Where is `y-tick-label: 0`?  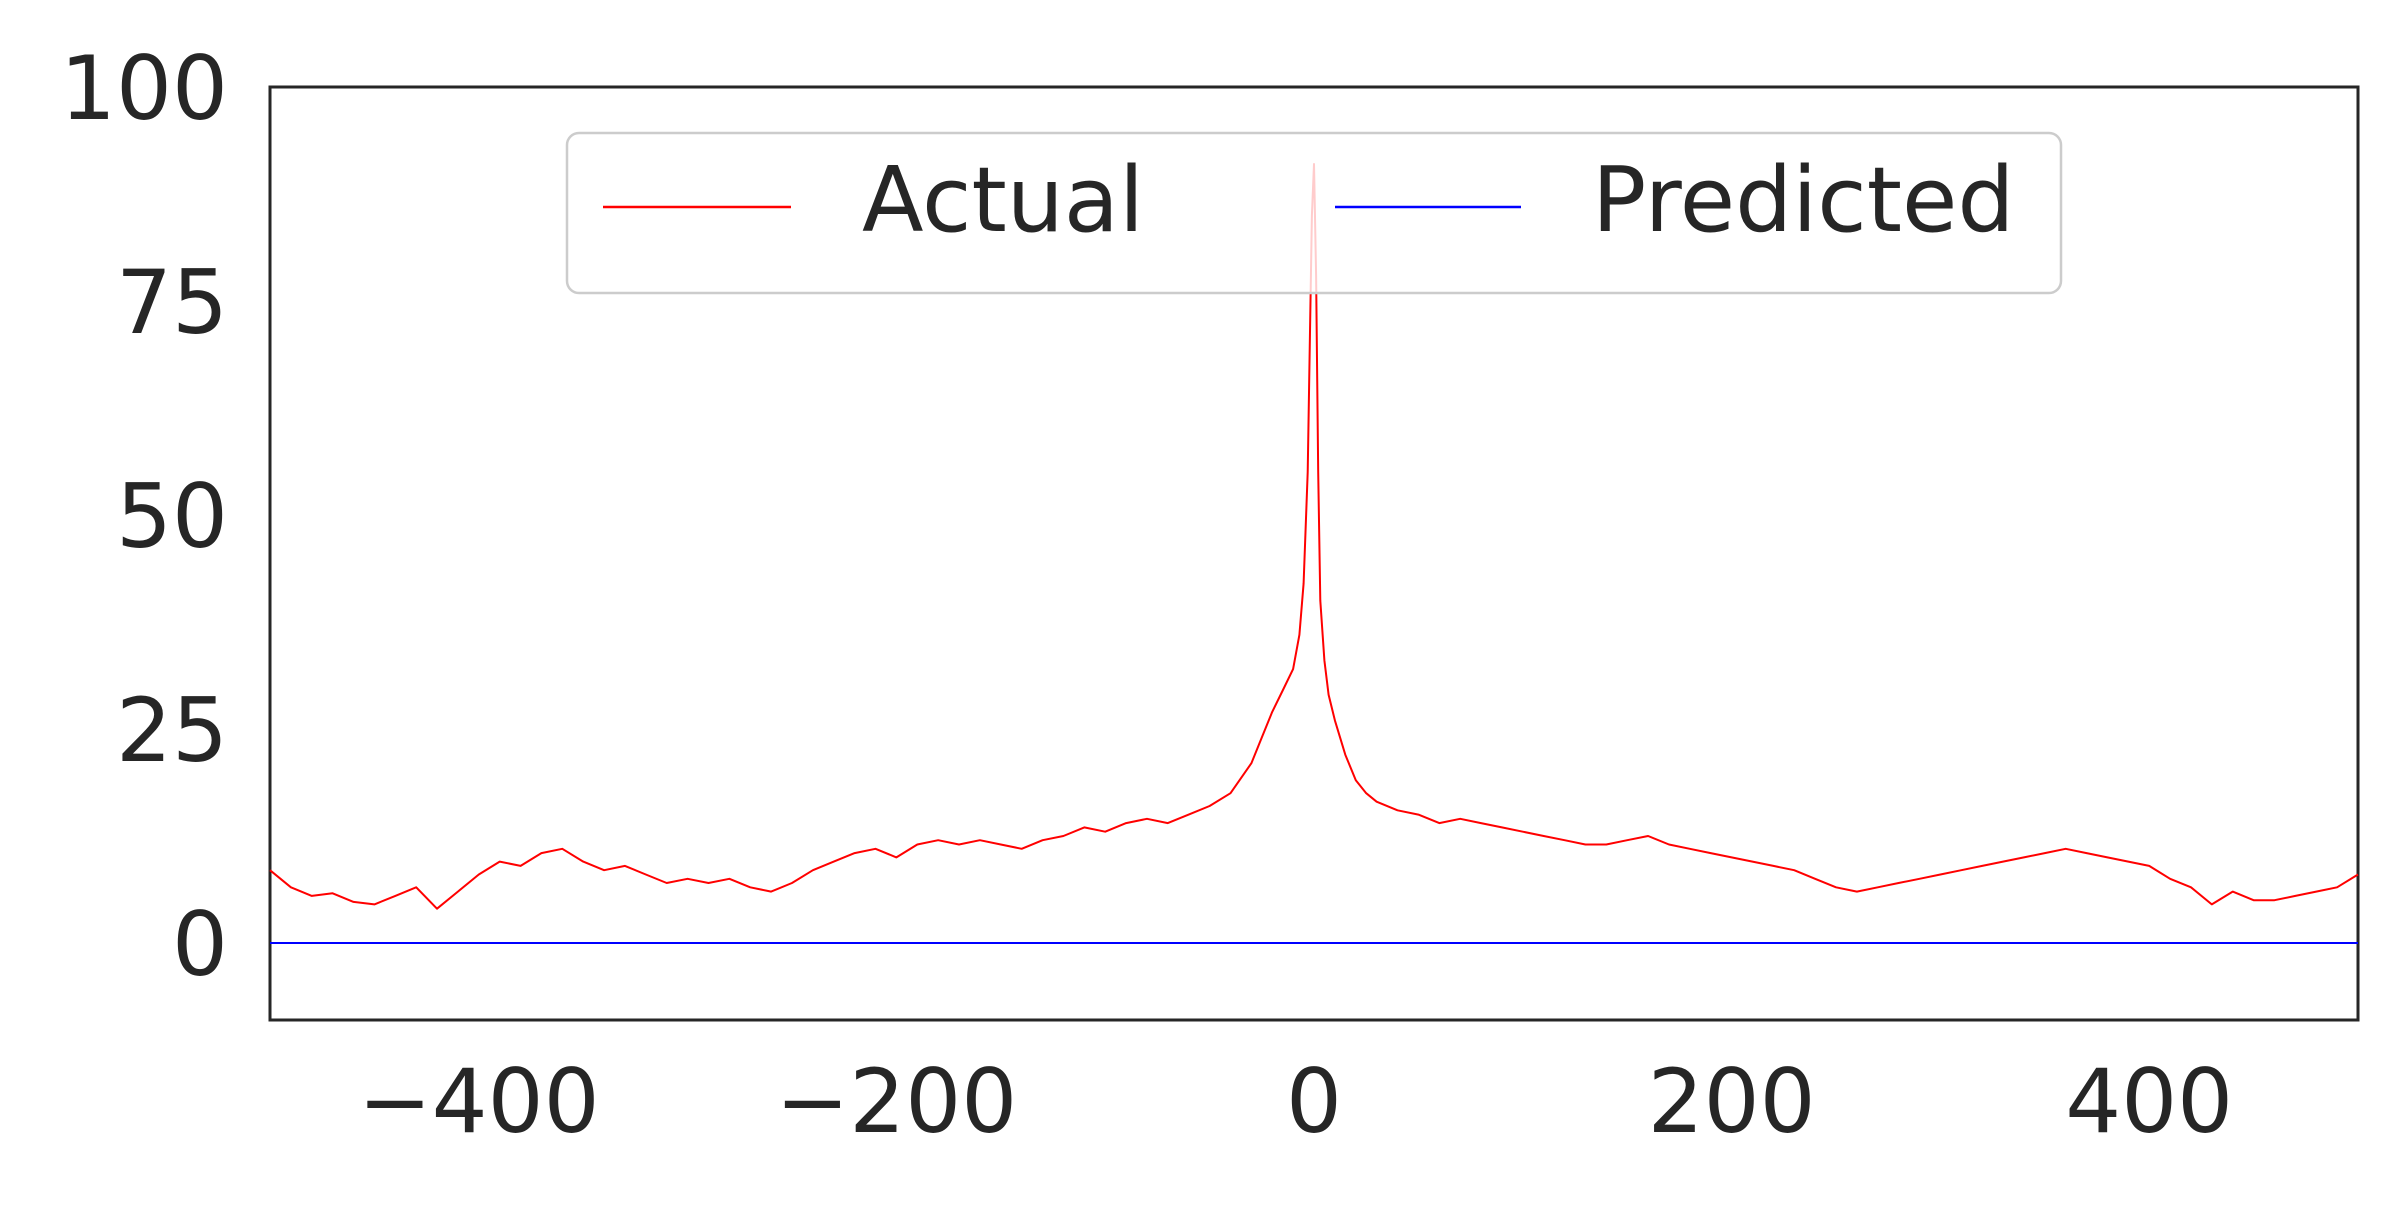
y-tick-label: 0 is located at coordinates (200, 944).